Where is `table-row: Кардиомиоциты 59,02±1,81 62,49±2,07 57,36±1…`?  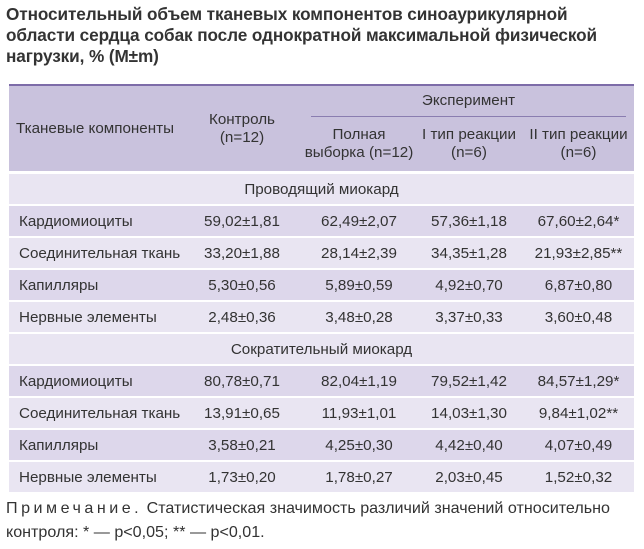
table-row: Кардиомиоциты 59,02±1,81 62,49±2,07 57,36±1… is located at coordinates (321, 222).